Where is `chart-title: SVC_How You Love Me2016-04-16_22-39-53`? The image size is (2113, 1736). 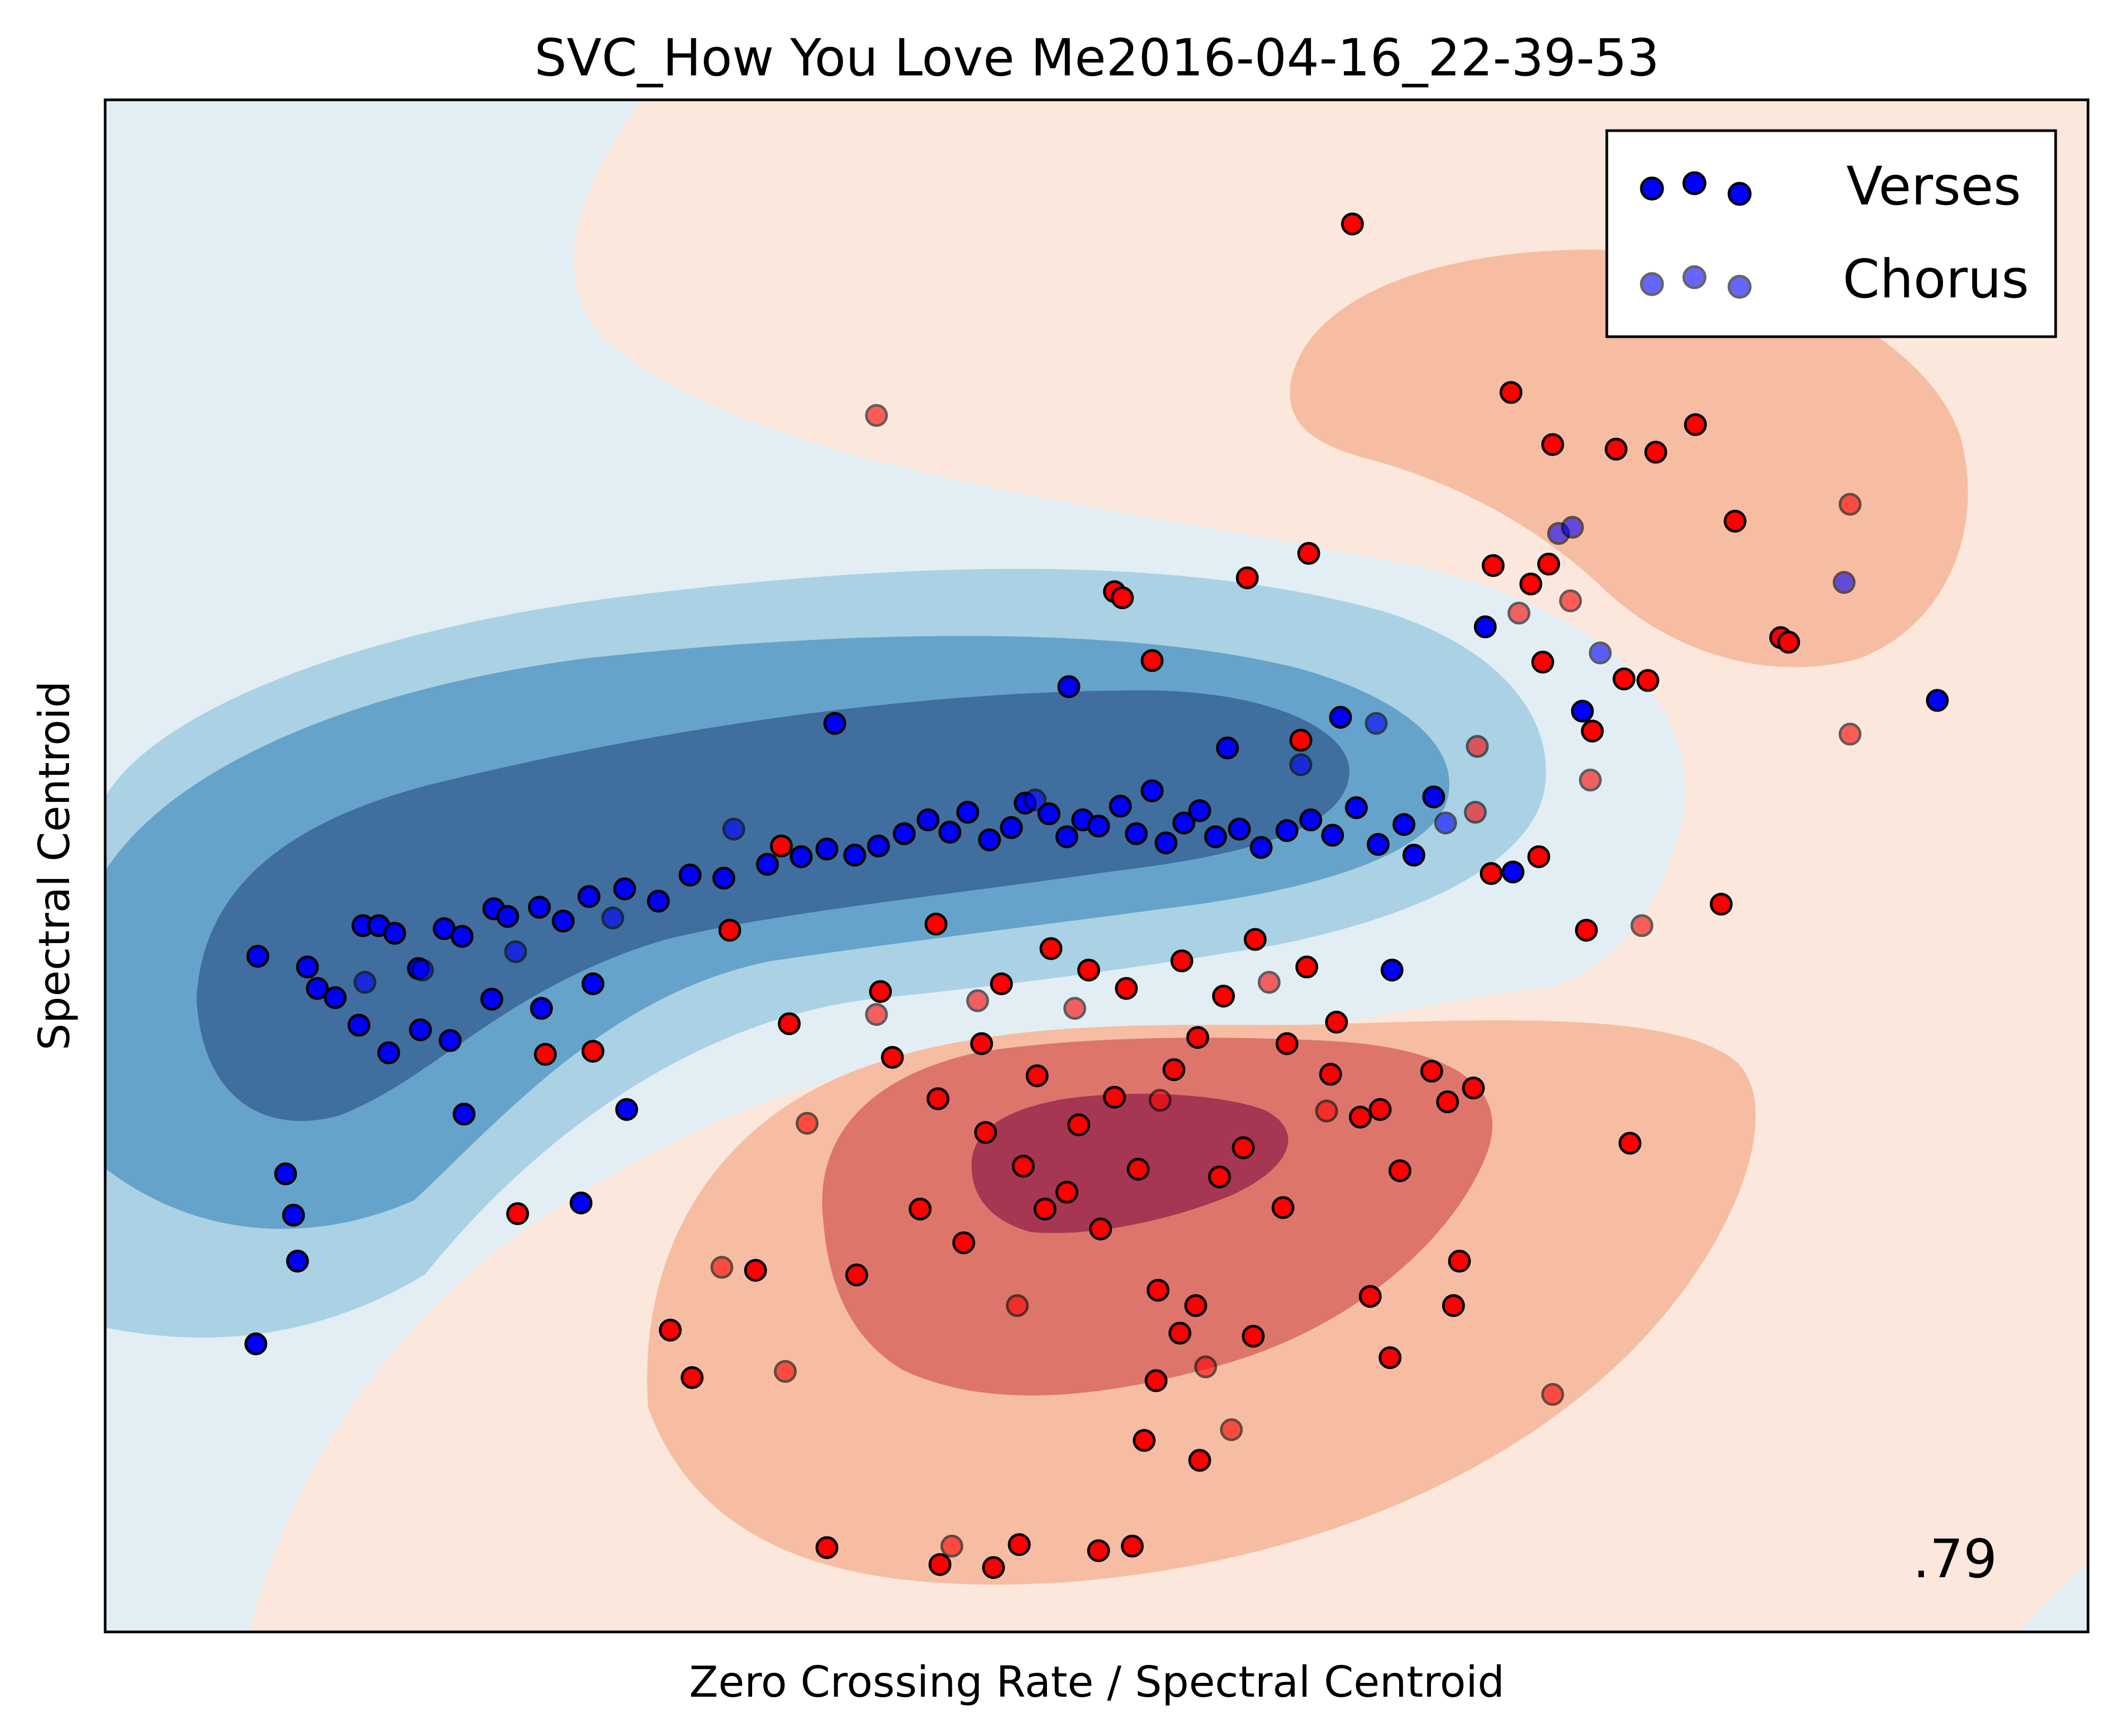
chart-title: SVC_How You Love Me2016-04-16_22-39-53 is located at coordinates (1096, 58).